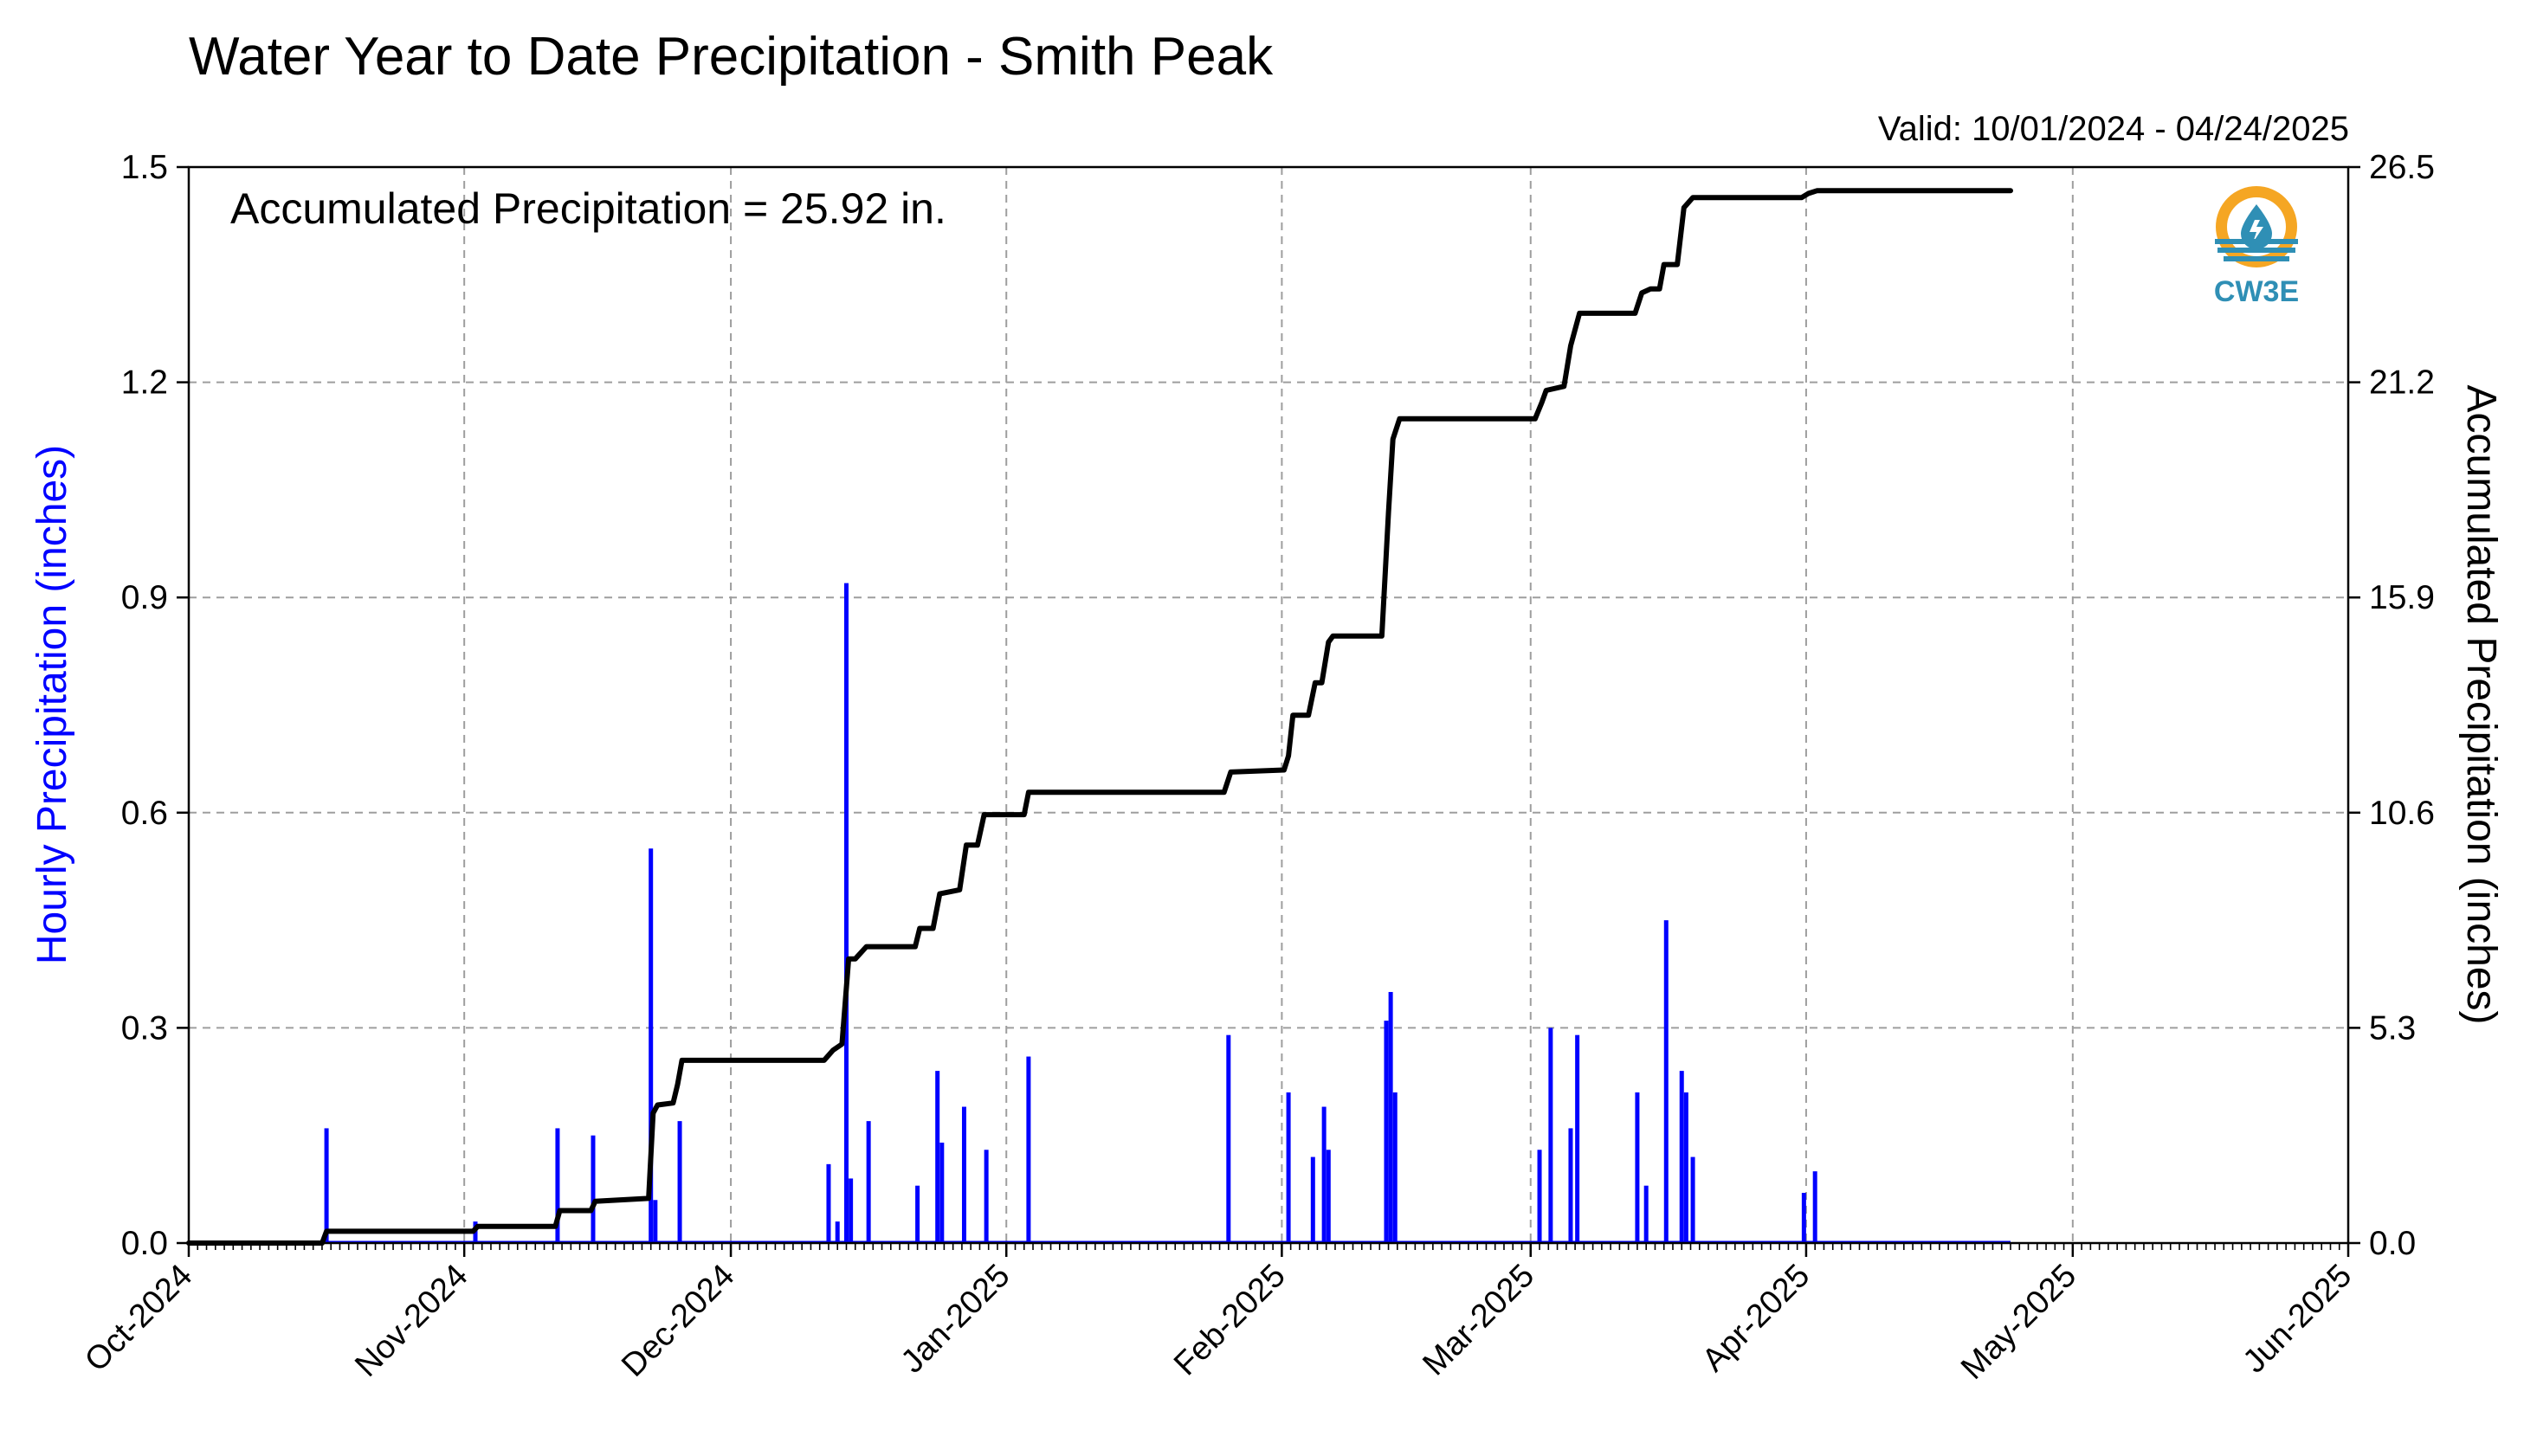  Describe the element at coordinates (144, 813) in the screenshot. I see `y-tick-label: 0.6` at that location.